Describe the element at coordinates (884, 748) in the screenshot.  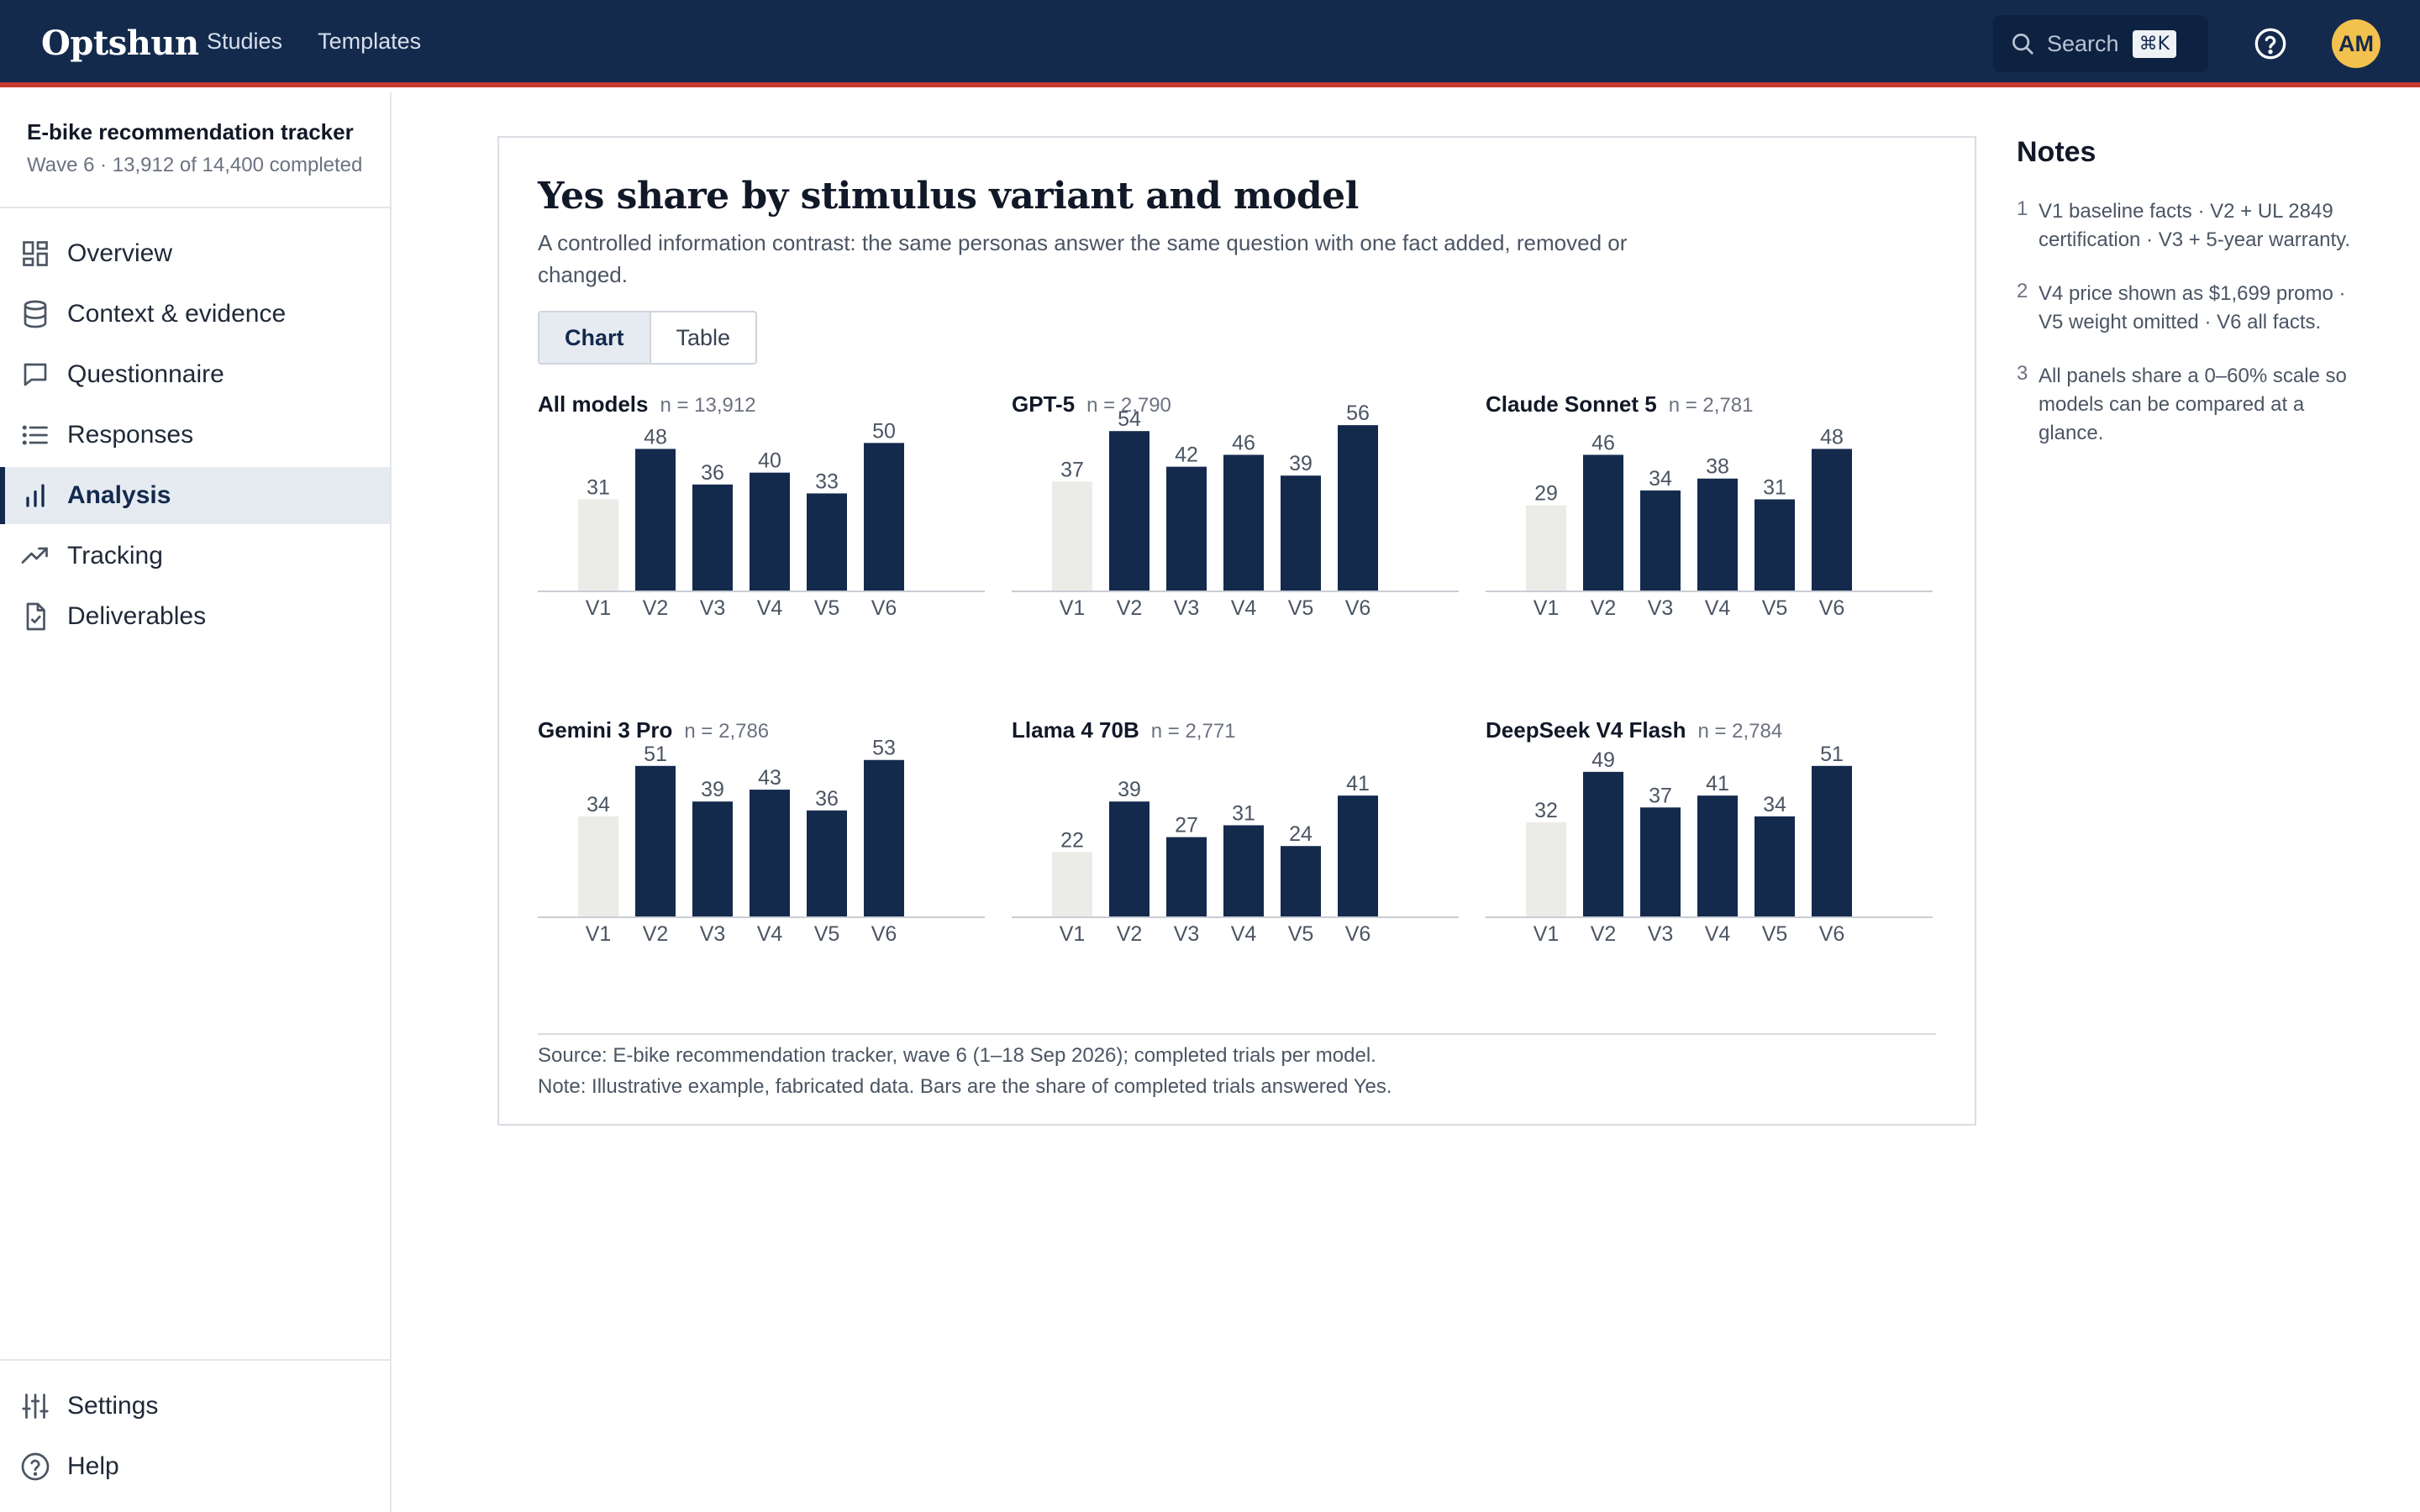
I see `bar-value-label: 53` at that location.